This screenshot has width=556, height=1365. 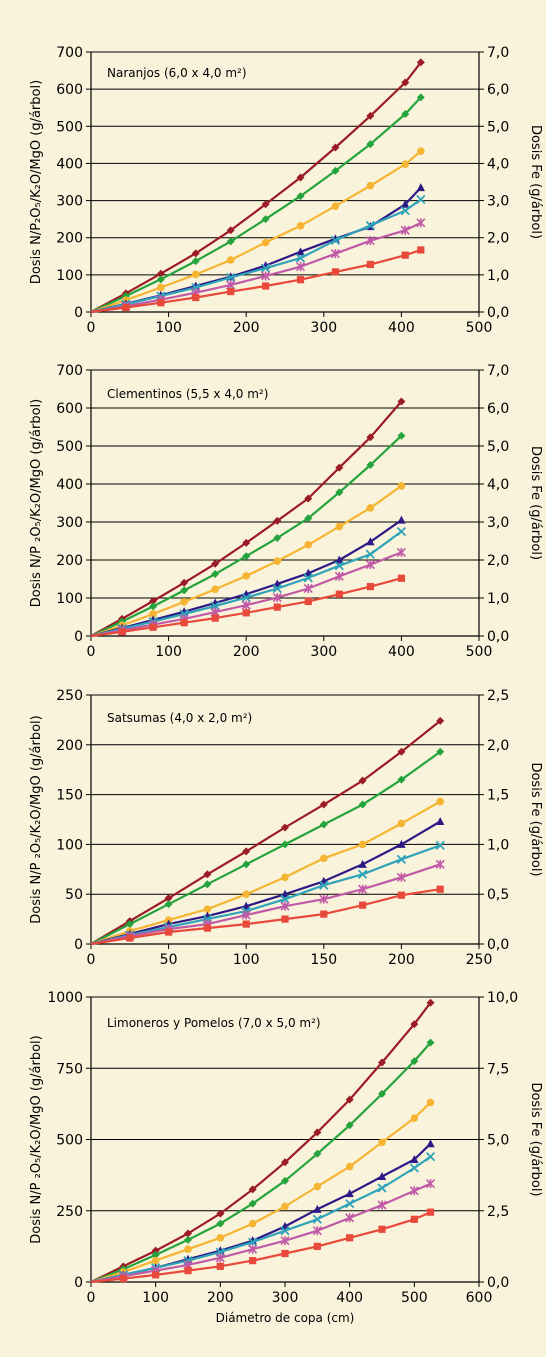 I want to click on x-tick-label: 150, so click(x=323, y=960).